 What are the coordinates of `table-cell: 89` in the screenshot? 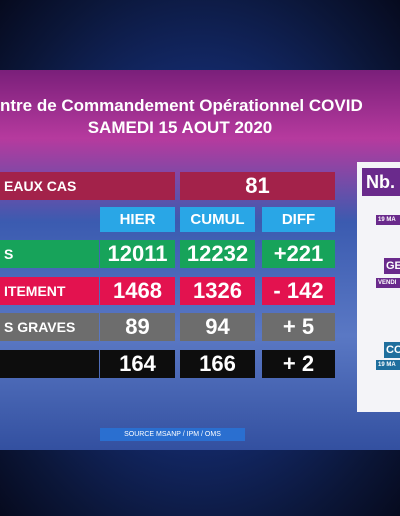 It's located at (137, 327).